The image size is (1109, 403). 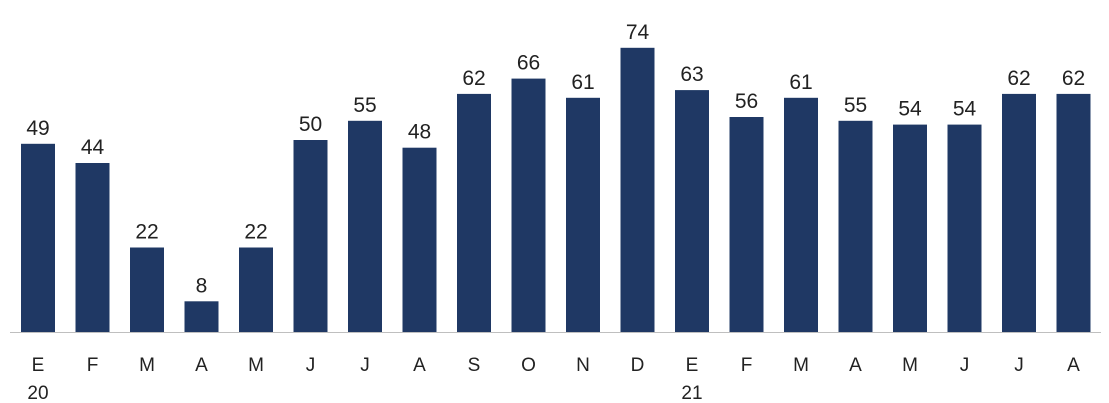 I want to click on x-tick-label-10: N, so click(x=583, y=365).